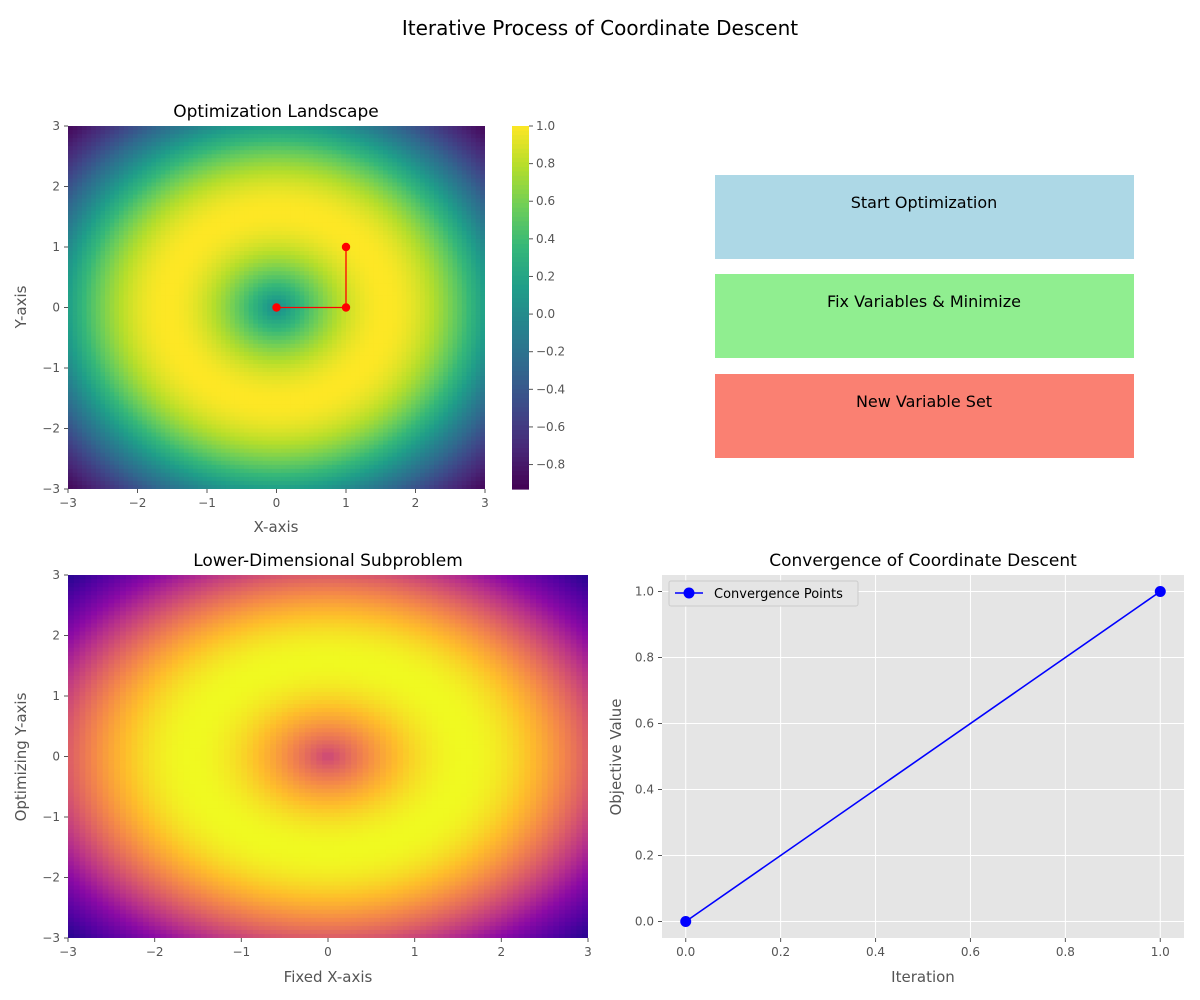  I want to click on x-tick-label: 0.4, so click(875, 952).